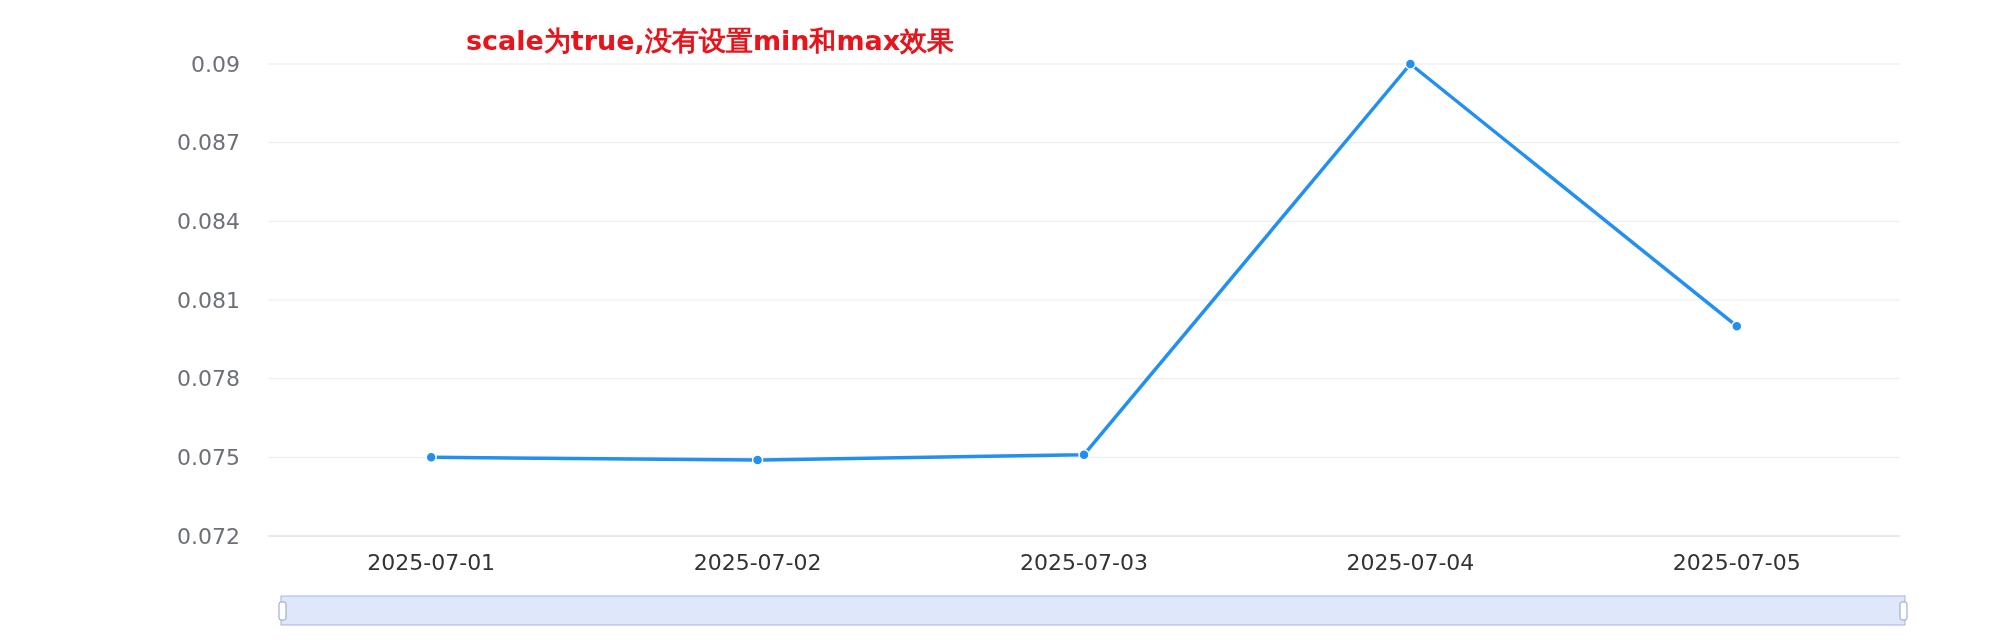 This screenshot has height=640, width=2000. Describe the element at coordinates (208, 536) in the screenshot. I see `y-tick-label: 0.072` at that location.